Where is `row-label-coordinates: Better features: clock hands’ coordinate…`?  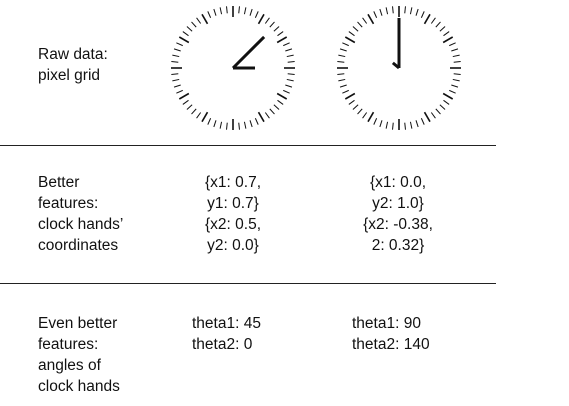
row-label-coordinates: Better features: clock hands’ coordinate… is located at coordinates (81, 214).